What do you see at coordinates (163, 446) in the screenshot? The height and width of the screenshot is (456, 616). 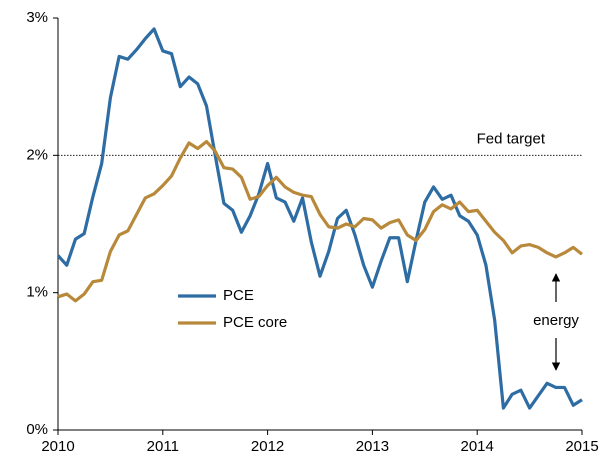 I see `x-tick-label: 2011` at bounding box center [163, 446].